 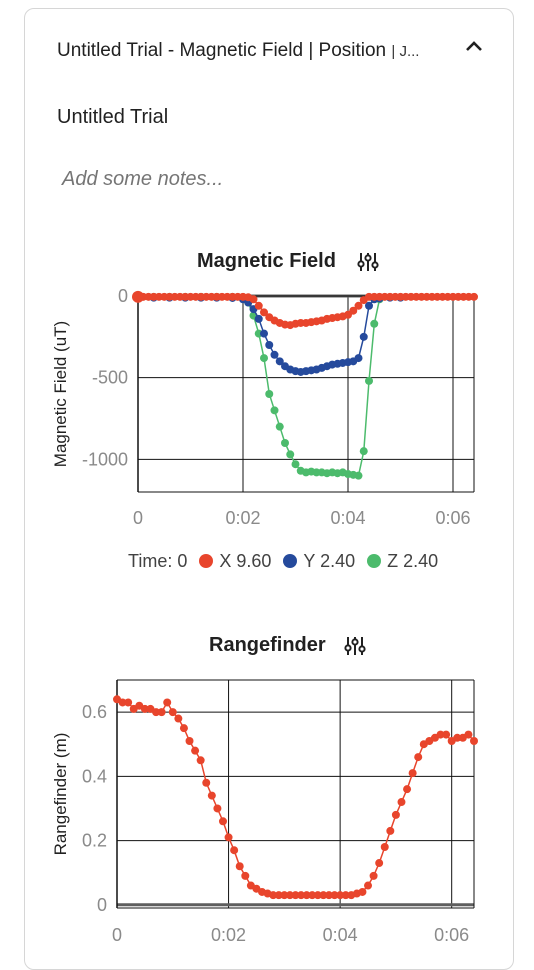 What do you see at coordinates (374, 561) in the screenshot?
I see `legend-z-swatch` at bounding box center [374, 561].